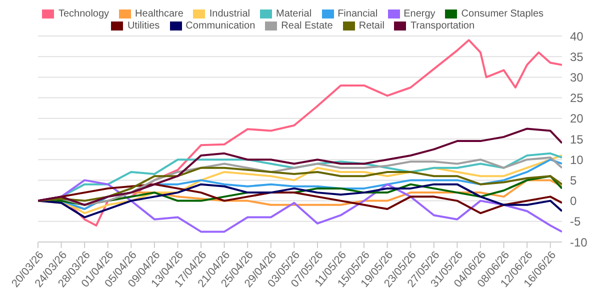 This screenshot has width=603, height=302. What do you see at coordinates (229, 14) in the screenshot?
I see `legend-label: Industrial` at bounding box center [229, 14].